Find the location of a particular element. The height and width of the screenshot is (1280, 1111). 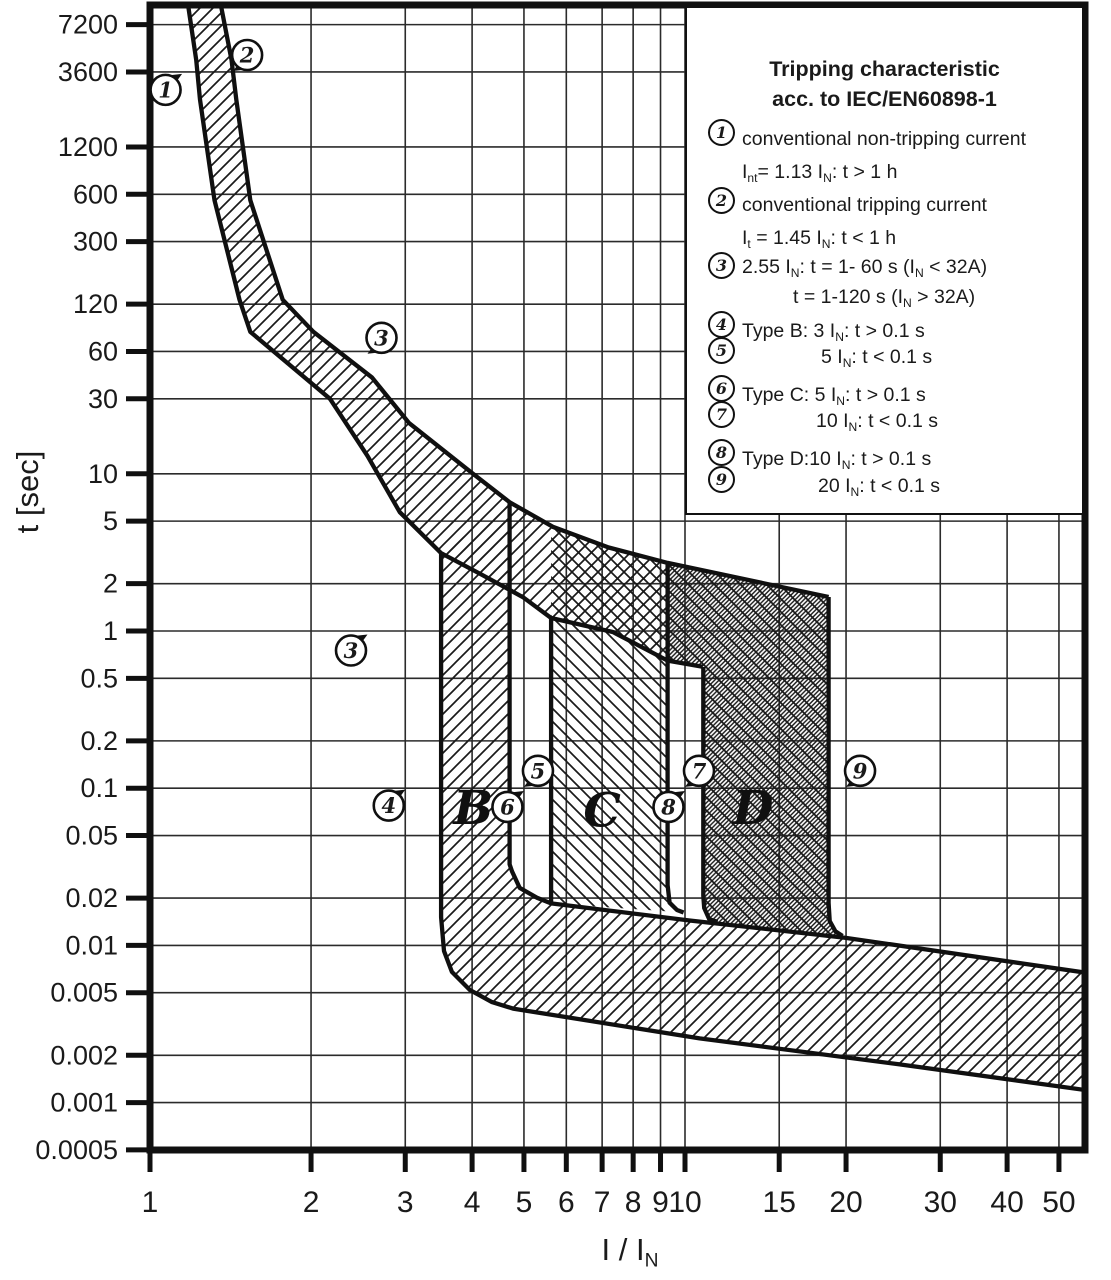

x-tick-label: 10 is located at coordinates (684, 1202).